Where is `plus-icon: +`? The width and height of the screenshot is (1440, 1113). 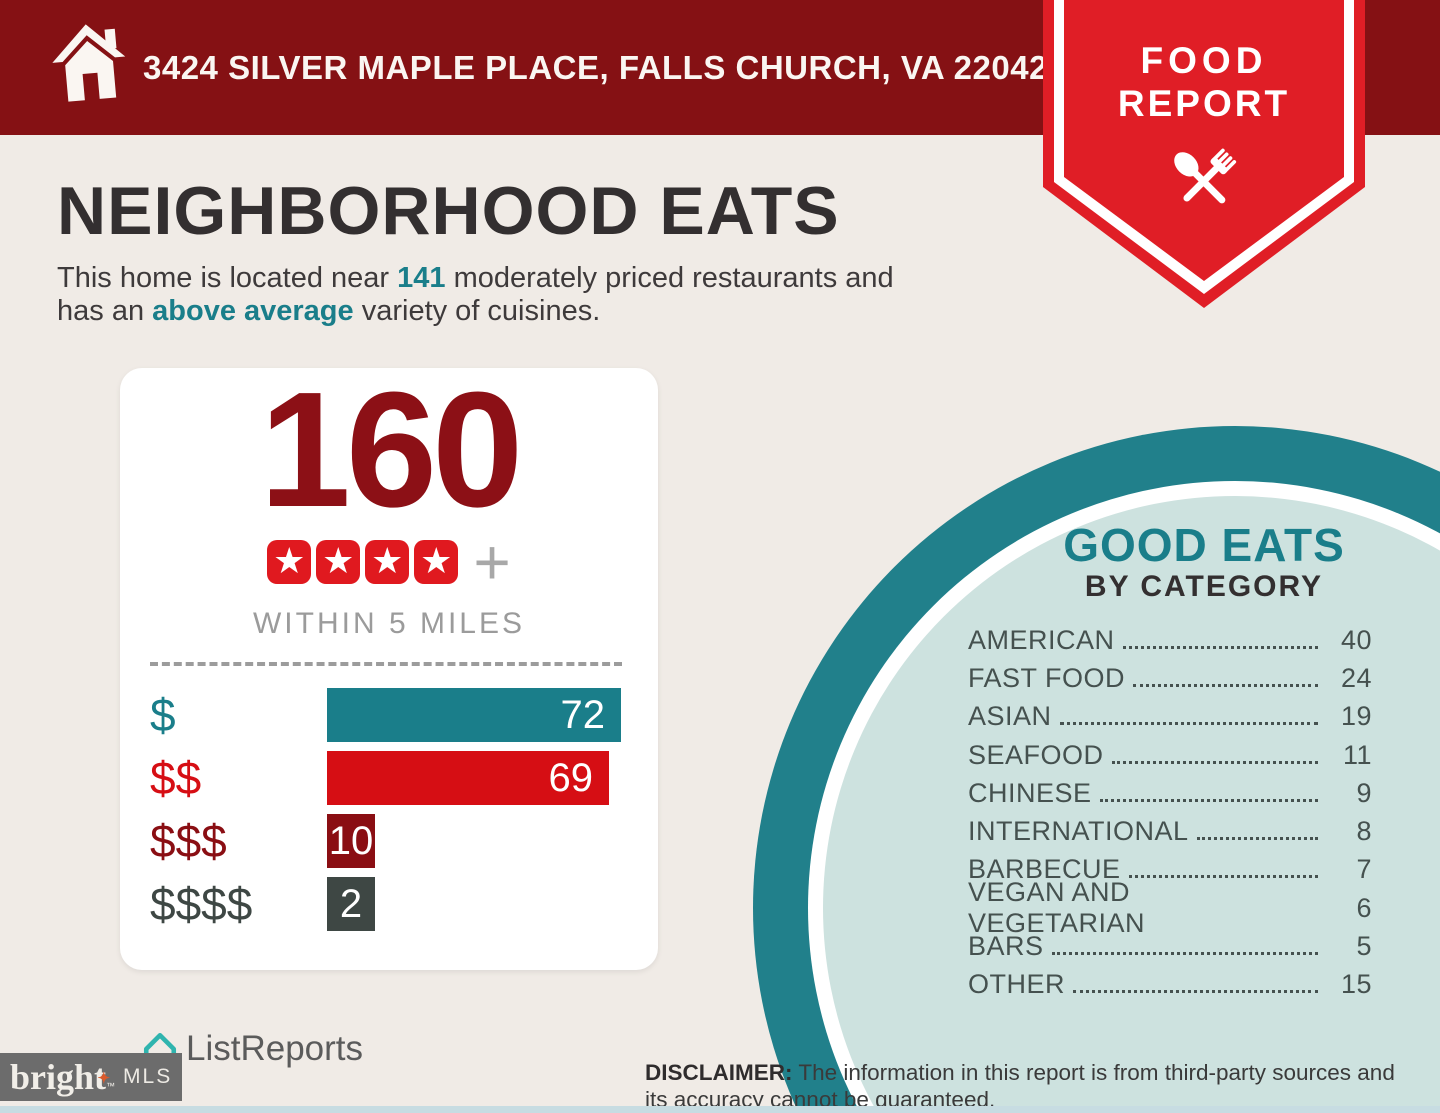
plus-icon: + is located at coordinates (492, 562).